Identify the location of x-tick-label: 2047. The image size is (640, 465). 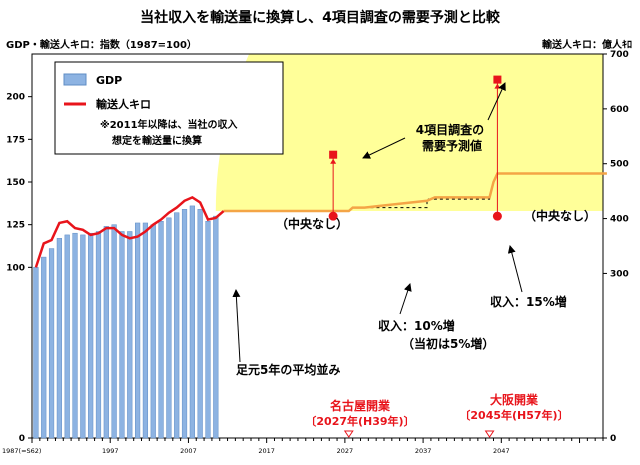
(501, 451).